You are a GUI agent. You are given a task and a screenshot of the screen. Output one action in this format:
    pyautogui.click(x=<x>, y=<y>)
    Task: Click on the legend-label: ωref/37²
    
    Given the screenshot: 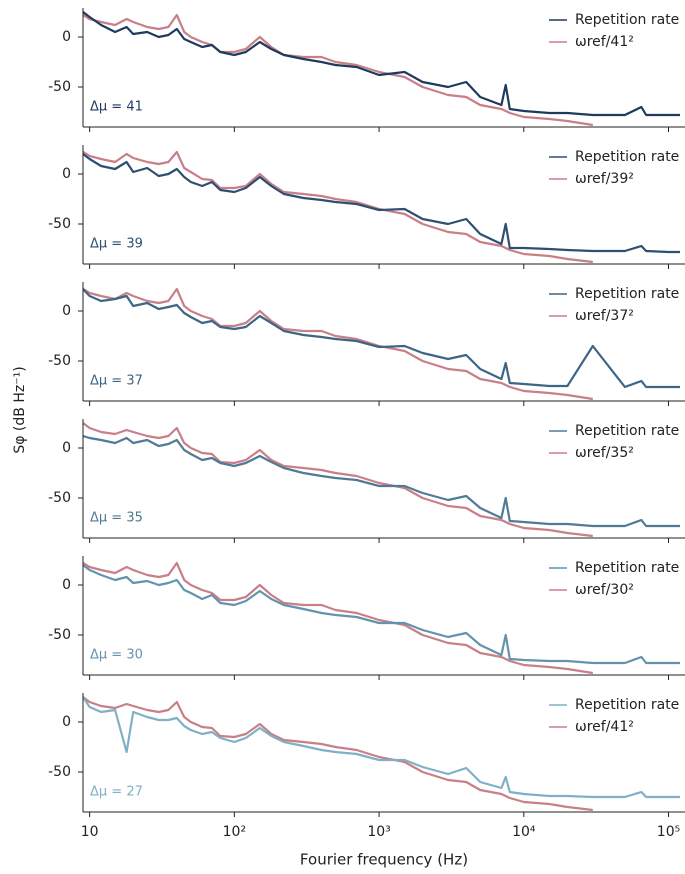 What is the action you would take?
    pyautogui.click(x=604, y=316)
    